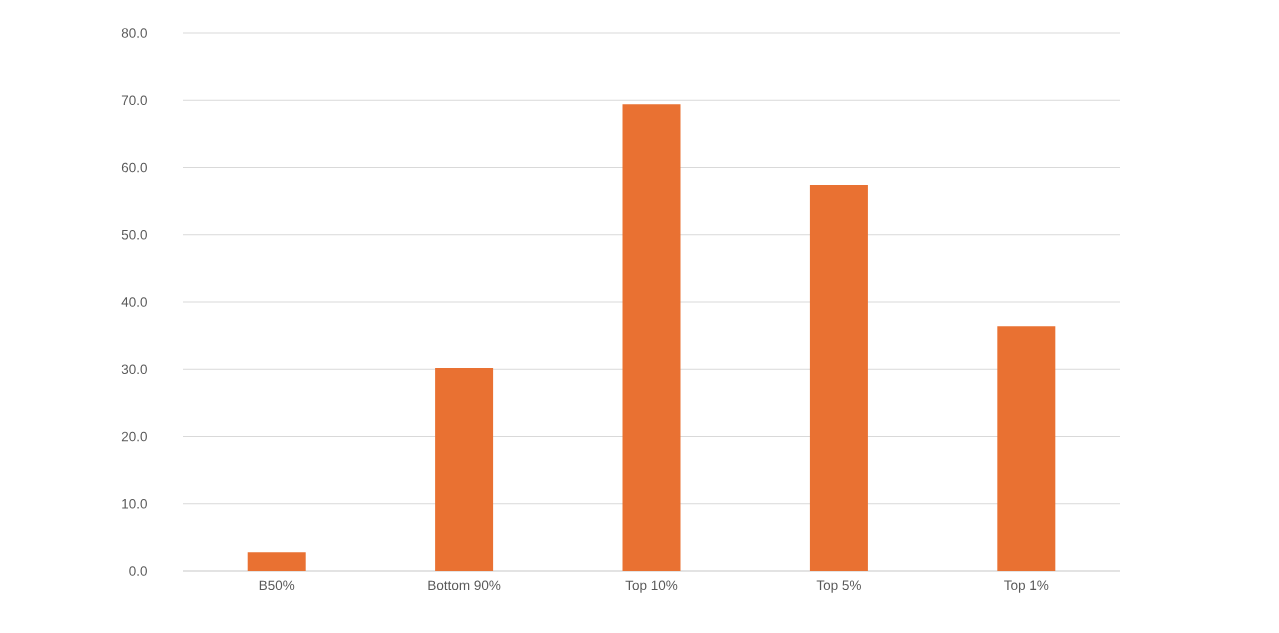 This screenshot has height=633, width=1279. Describe the element at coordinates (134, 33) in the screenshot. I see `y-tick-label: 80.0` at that location.